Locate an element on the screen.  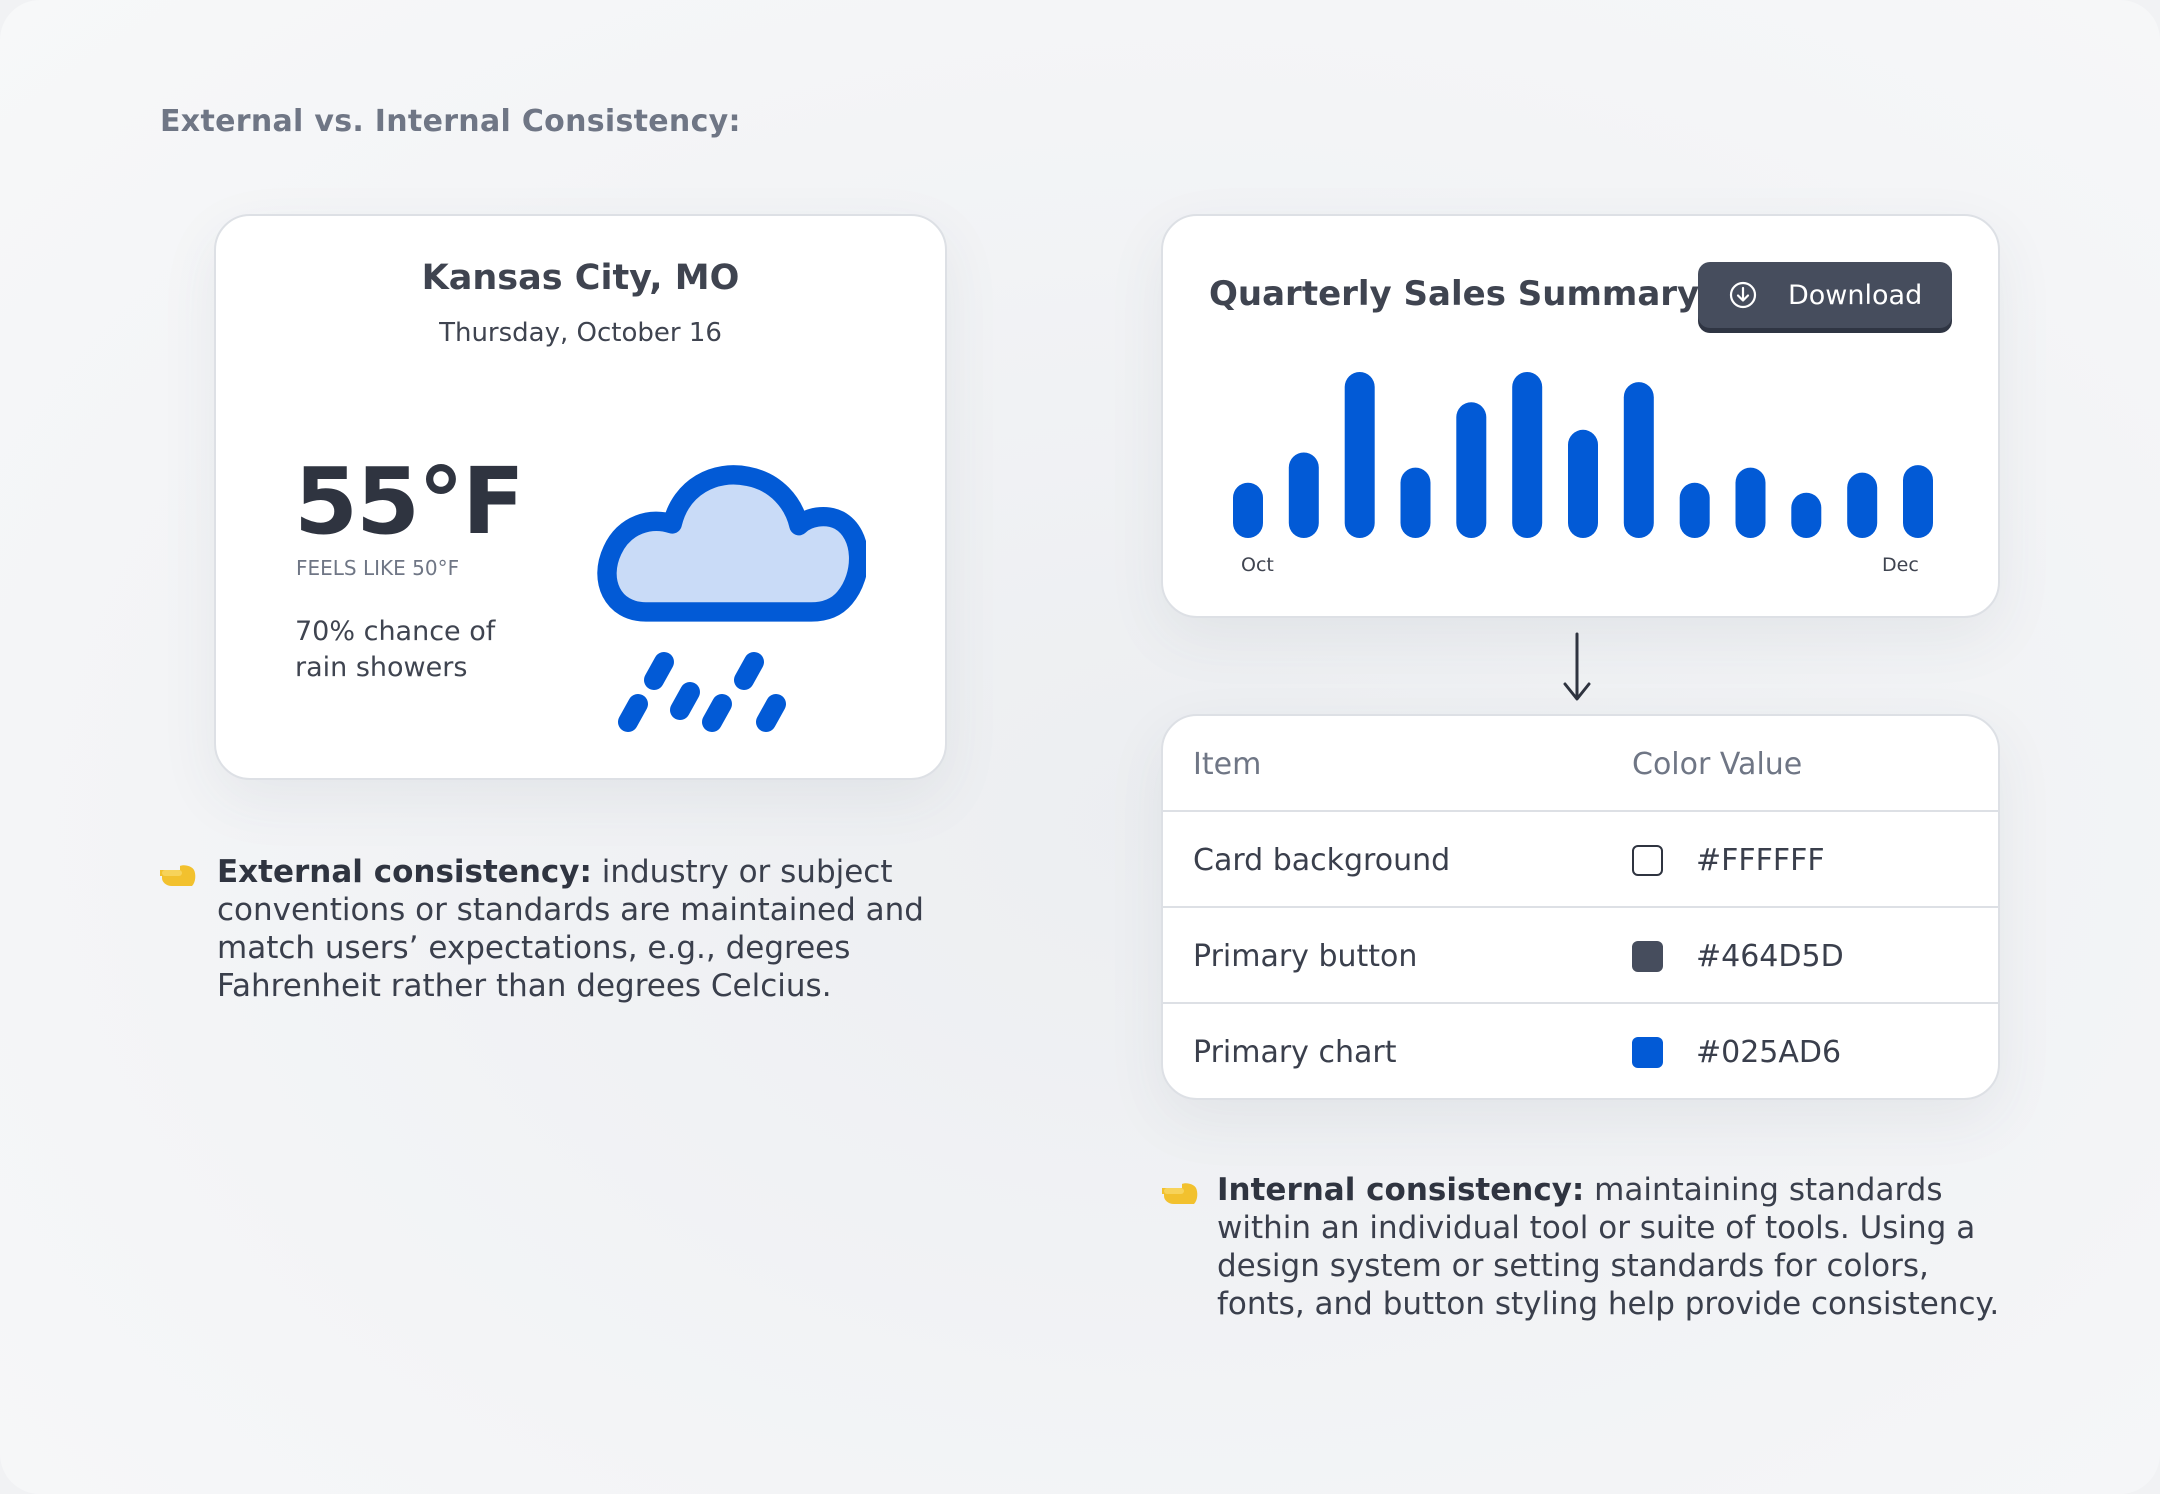
table-cell-item: Primary chart is located at coordinates (1295, 1052).